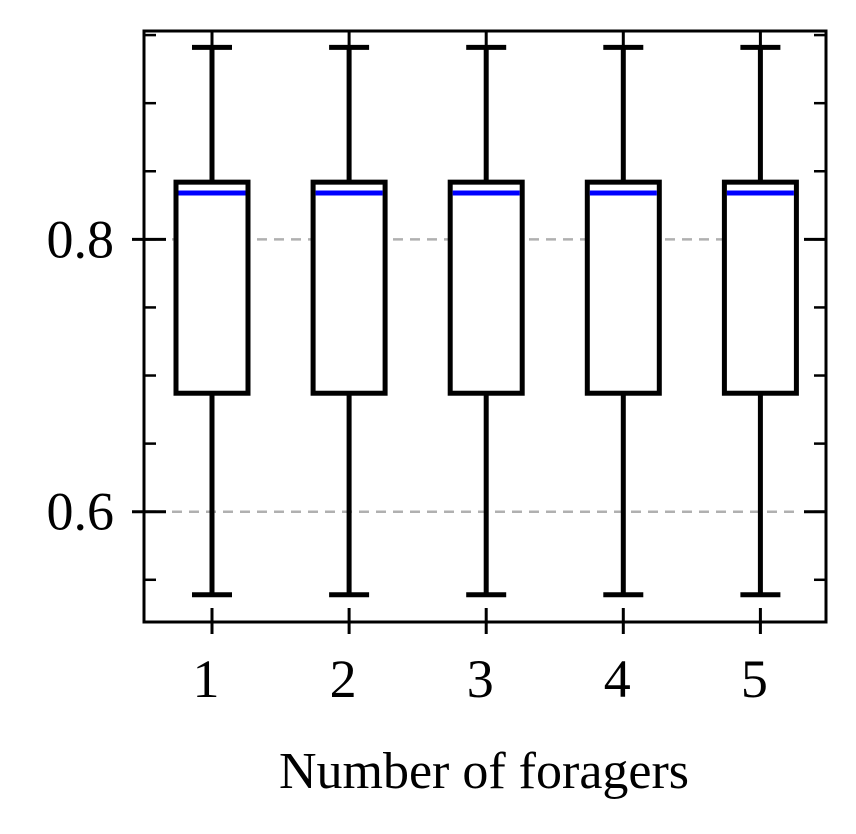 This screenshot has width=856, height=834. I want to click on x-axis-label: Number of foragers, so click(484, 771).